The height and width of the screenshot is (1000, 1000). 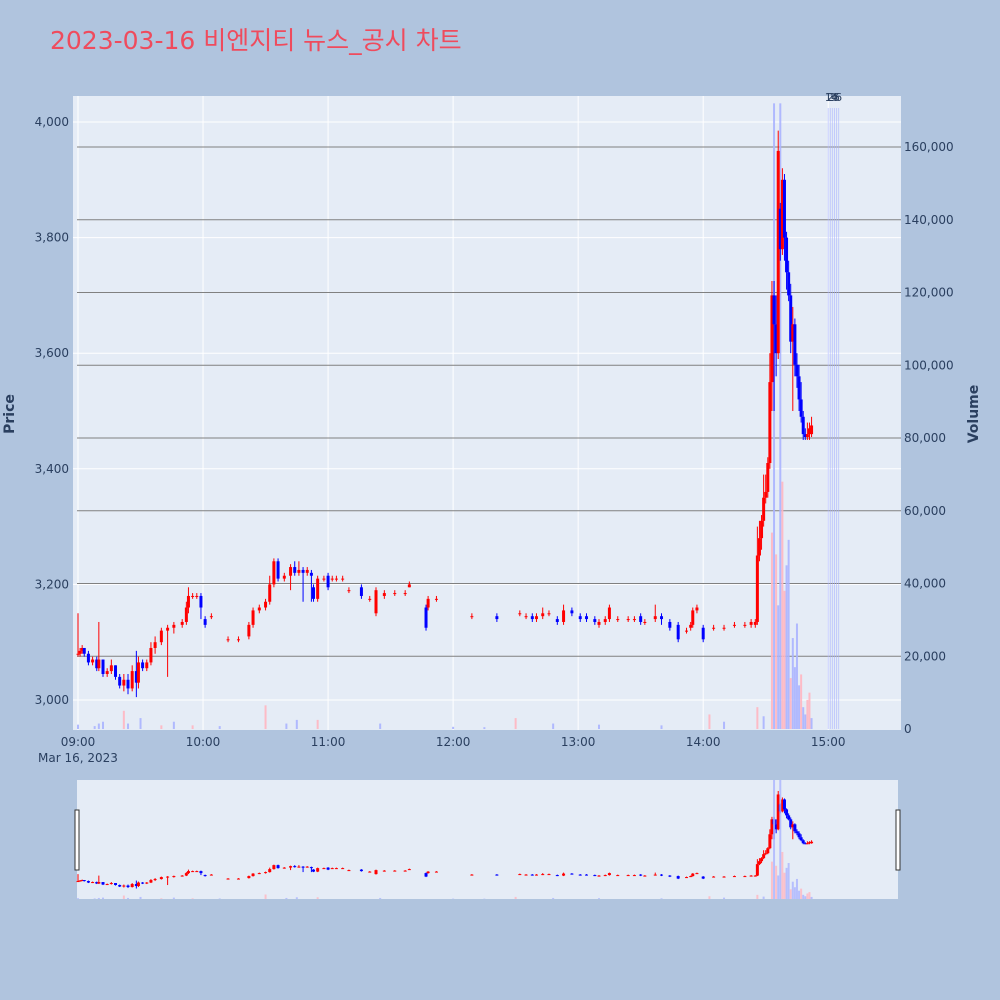 What do you see at coordinates (925, 511) in the screenshot?
I see `volume-tick-label: 60,000` at bounding box center [925, 511].